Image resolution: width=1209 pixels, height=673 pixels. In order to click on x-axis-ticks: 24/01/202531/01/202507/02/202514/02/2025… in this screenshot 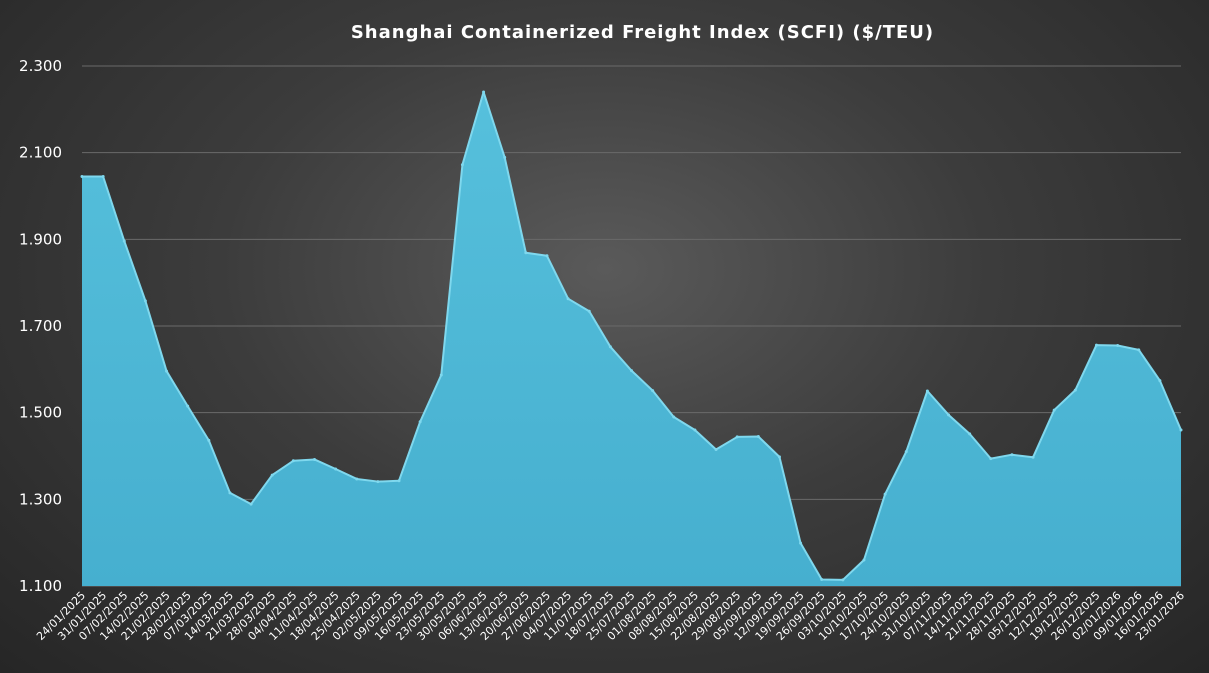, I will do `click(610, 616)`.